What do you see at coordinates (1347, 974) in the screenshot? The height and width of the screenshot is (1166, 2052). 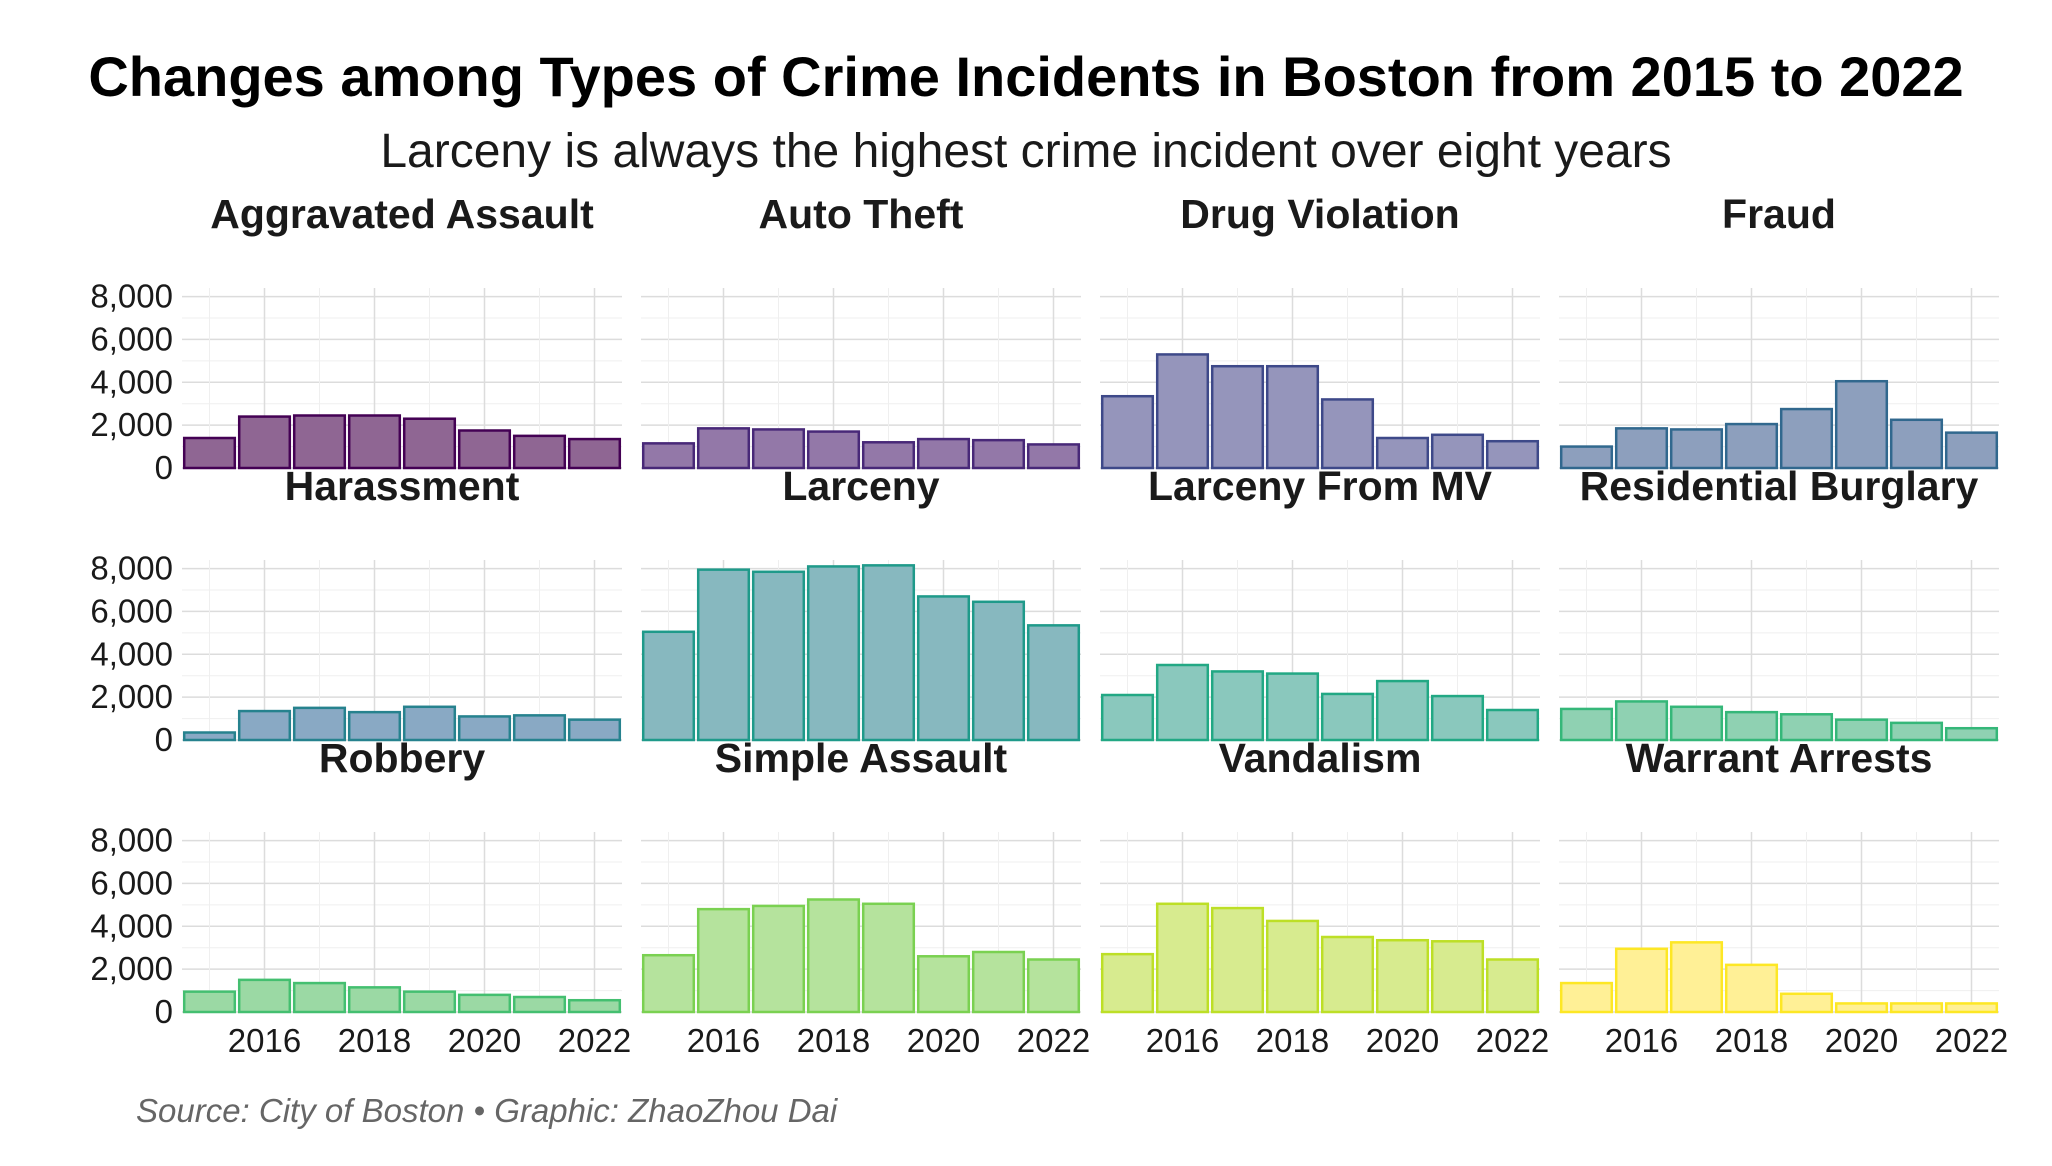 I see `bar-vandalism-2019` at bounding box center [1347, 974].